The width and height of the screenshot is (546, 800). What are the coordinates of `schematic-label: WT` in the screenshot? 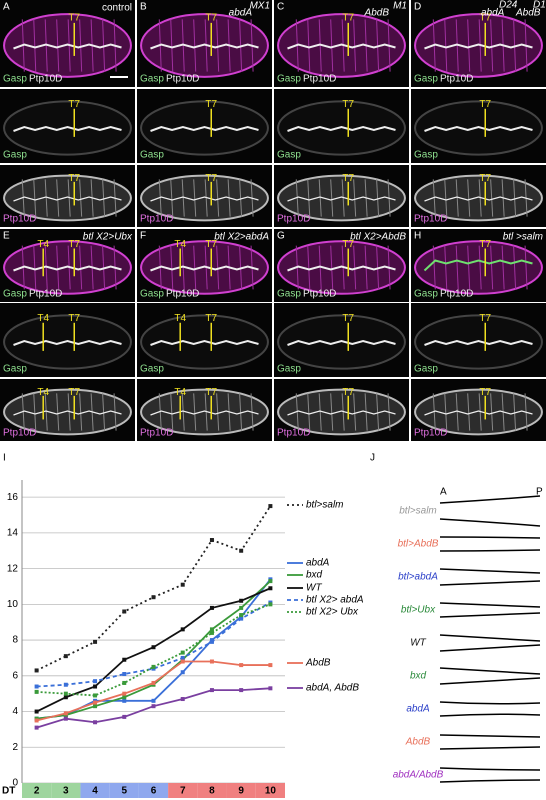 It's located at (418, 643).